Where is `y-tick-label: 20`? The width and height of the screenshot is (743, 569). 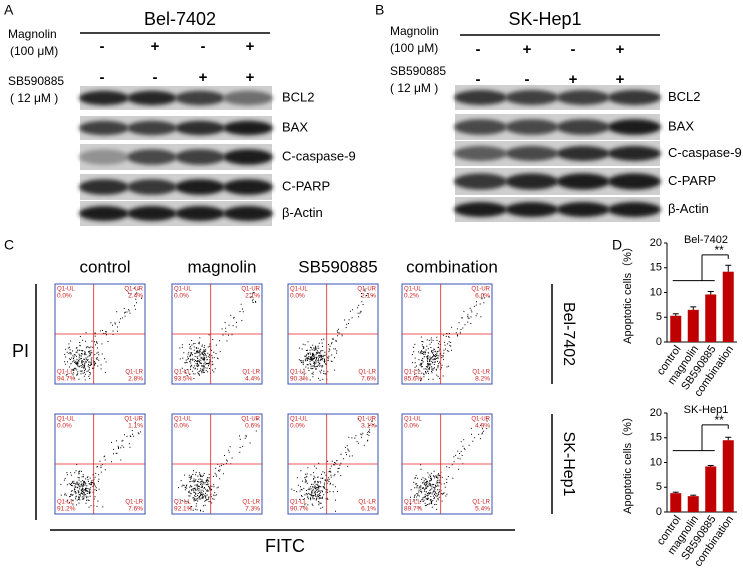 y-tick-label: 20 is located at coordinates (656, 413).